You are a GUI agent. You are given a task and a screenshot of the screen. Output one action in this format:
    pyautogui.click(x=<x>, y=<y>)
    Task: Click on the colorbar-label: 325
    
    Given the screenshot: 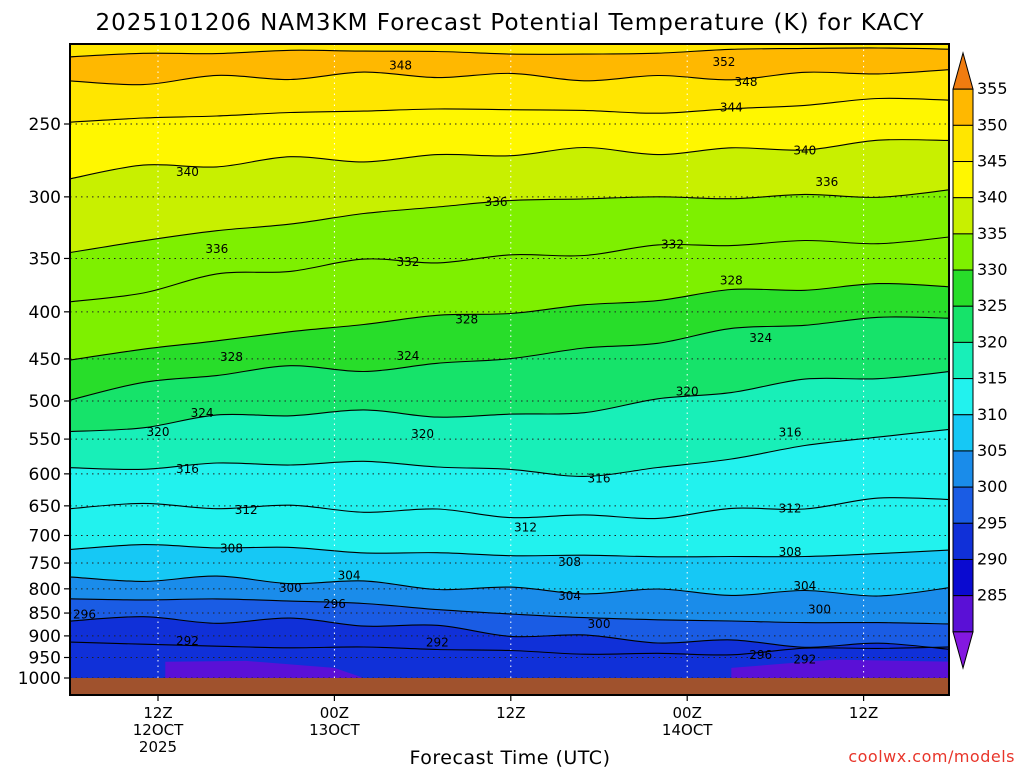 What is the action you would take?
    pyautogui.click(x=992, y=305)
    